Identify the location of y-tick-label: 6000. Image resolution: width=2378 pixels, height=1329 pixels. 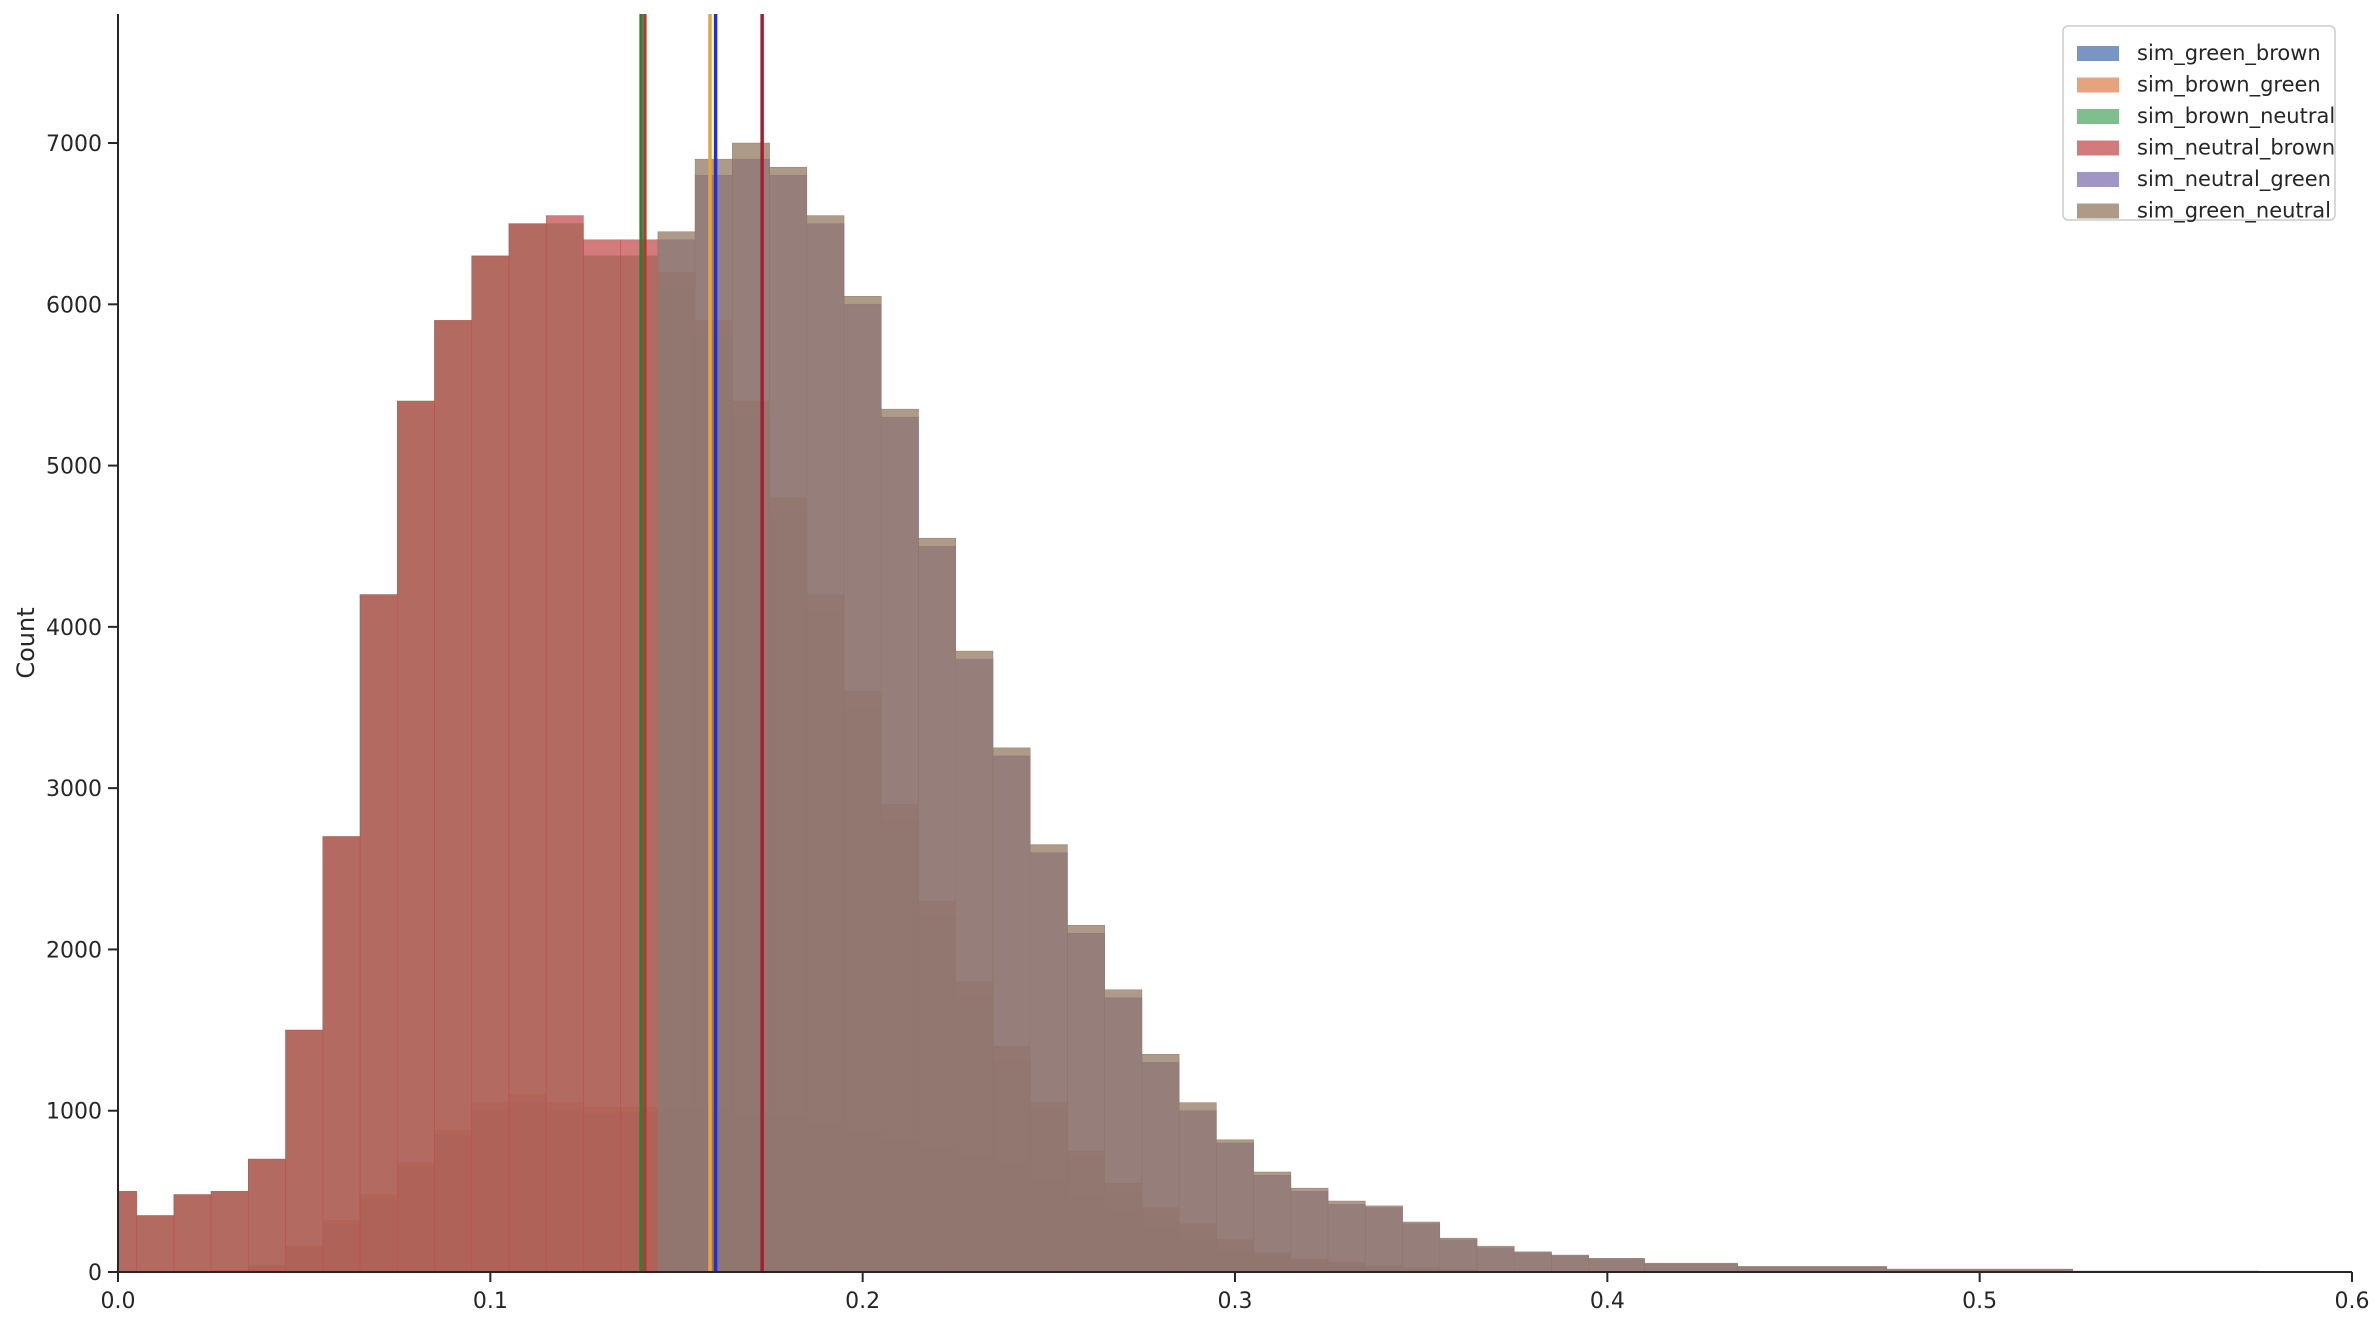
(74, 305).